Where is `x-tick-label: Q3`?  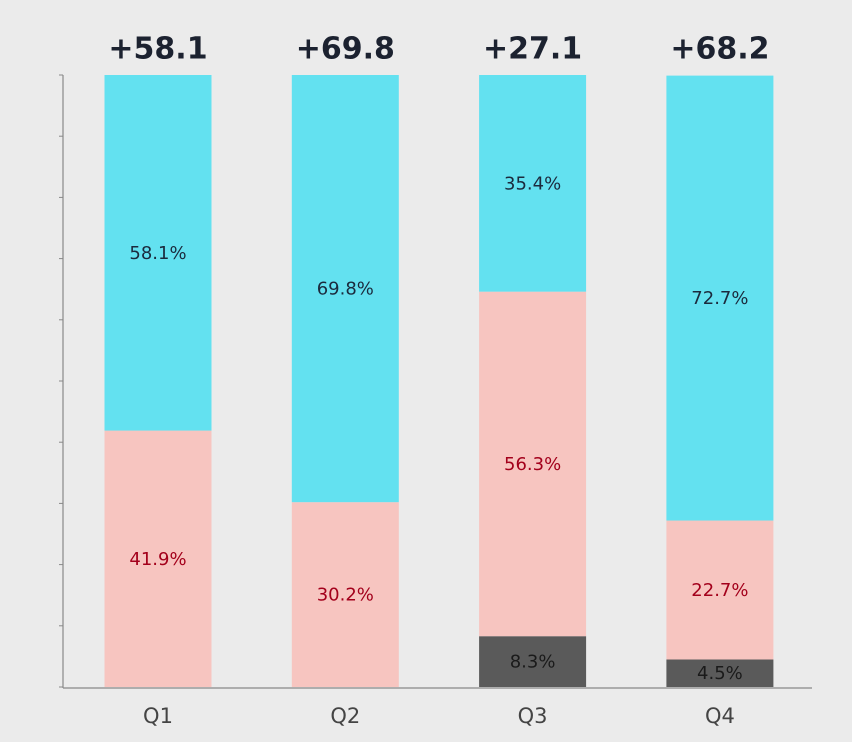
x-tick-label: Q3 is located at coordinates (533, 716).